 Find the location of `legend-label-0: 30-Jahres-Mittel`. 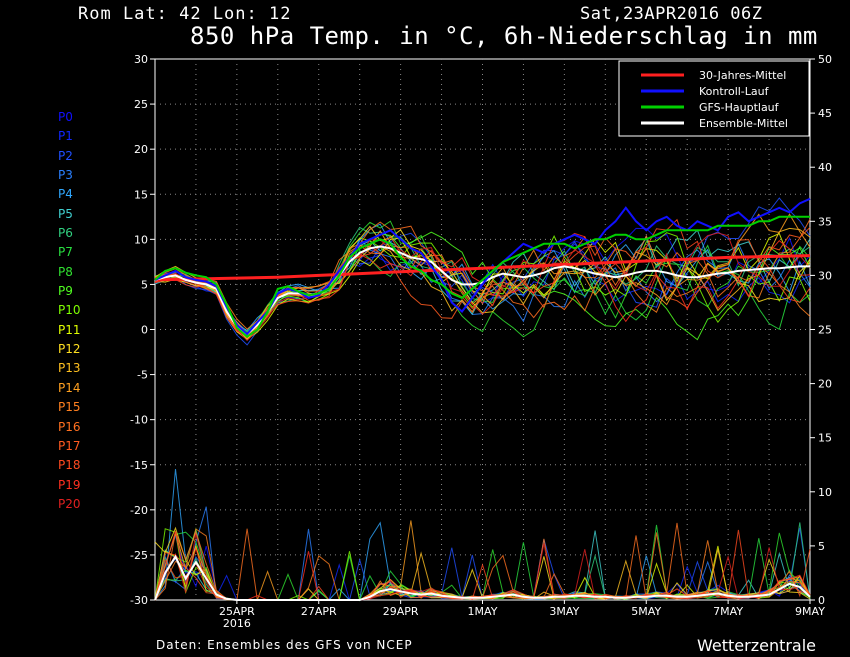

legend-label-0: 30-Jahres-Mittel is located at coordinates (742, 75).